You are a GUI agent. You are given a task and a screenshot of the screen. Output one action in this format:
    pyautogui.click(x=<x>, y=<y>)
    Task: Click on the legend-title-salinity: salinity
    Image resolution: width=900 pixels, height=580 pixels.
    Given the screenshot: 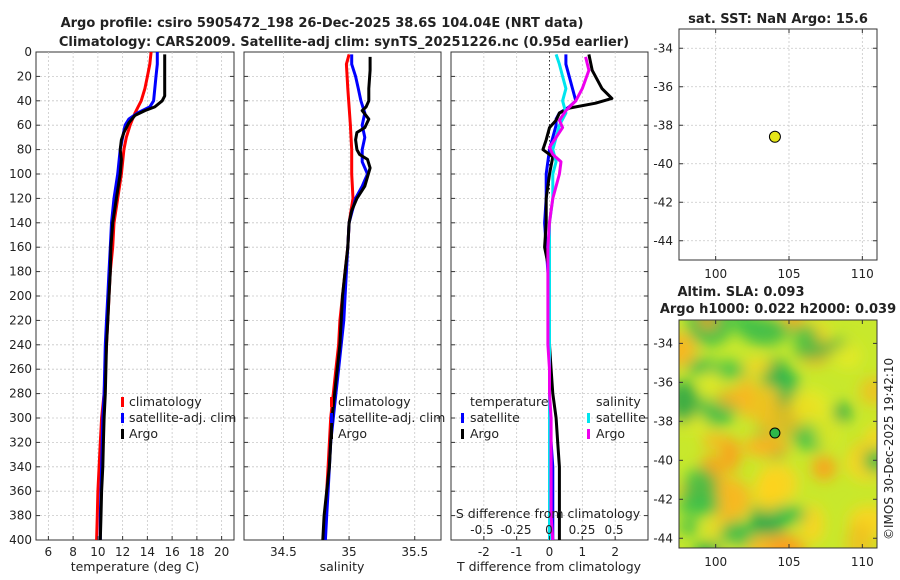 What is the action you would take?
    pyautogui.click(x=618, y=401)
    